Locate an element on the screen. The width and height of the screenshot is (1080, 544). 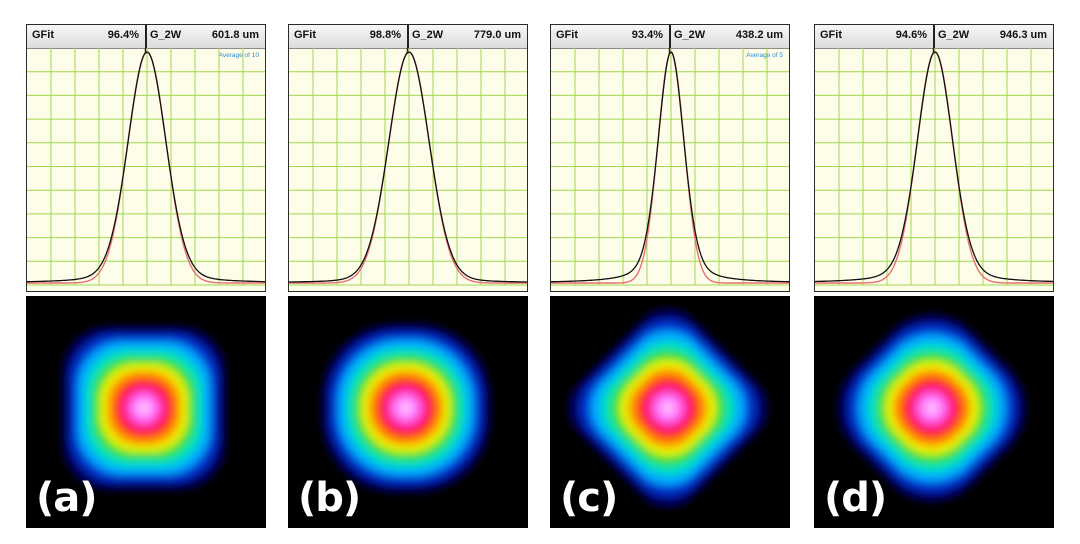
plot-header: GFit 94.6% G_2W 946.3 um is located at coordinates (934, 37).